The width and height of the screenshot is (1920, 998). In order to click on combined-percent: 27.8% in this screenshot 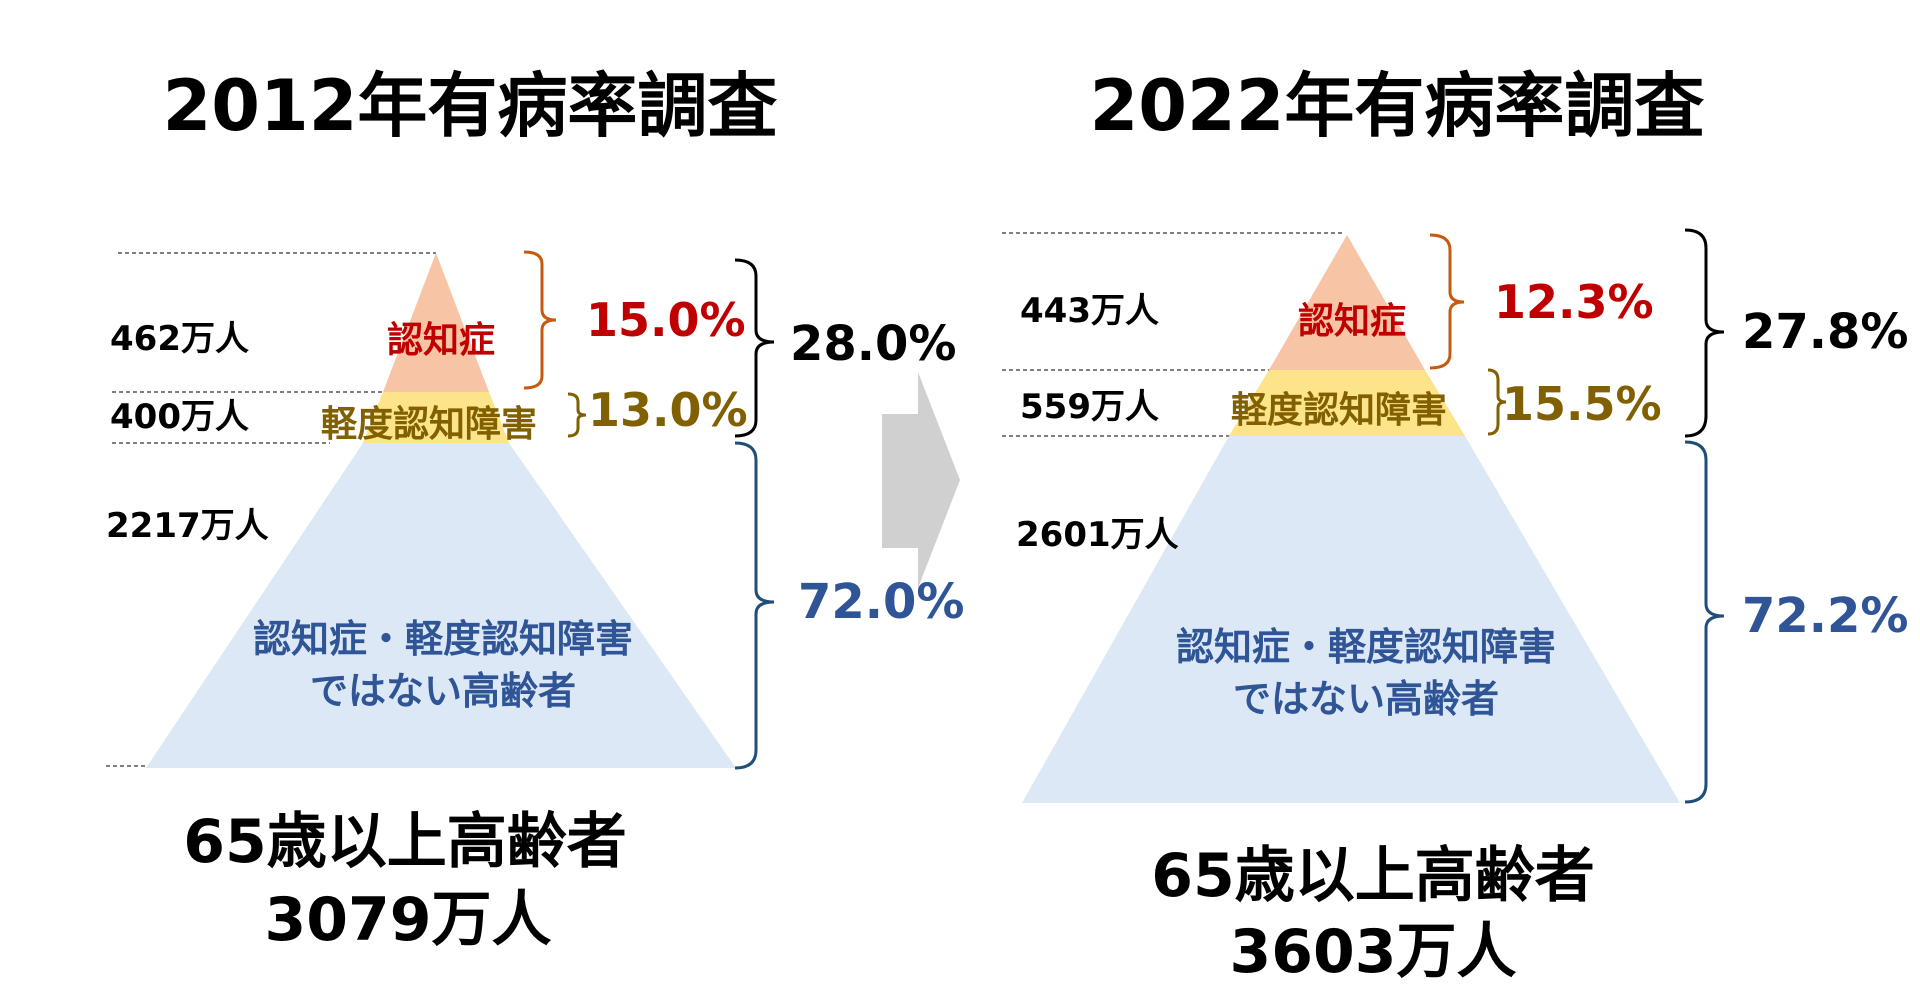, I will do `click(1825, 332)`.